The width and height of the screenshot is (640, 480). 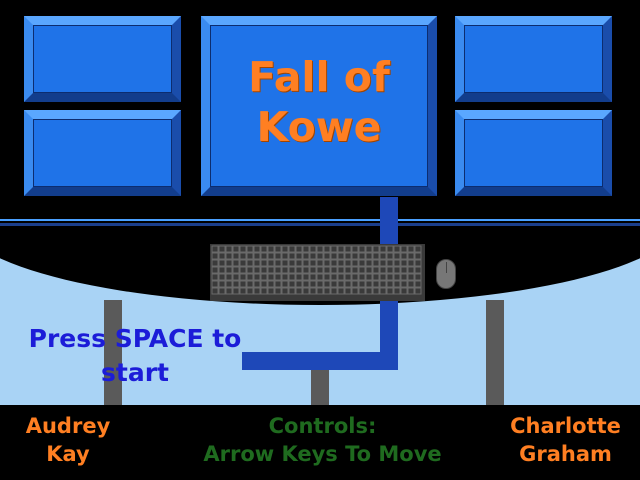 I want to click on top-right-monitor, so click(x=533, y=59).